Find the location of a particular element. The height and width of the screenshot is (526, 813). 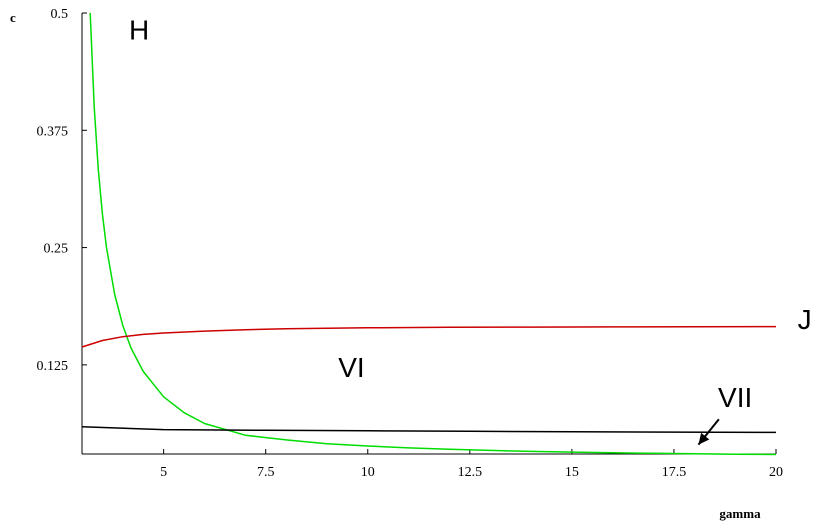

arrow-head is located at coordinates (704, 438).